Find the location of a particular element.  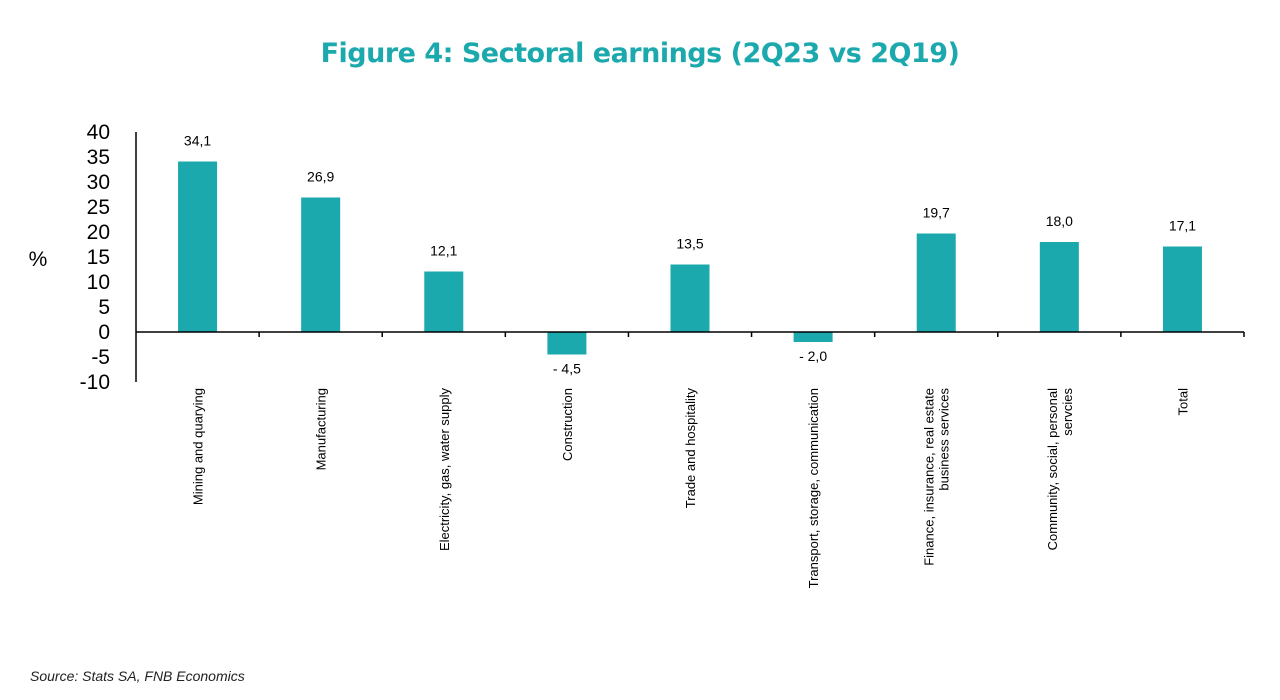

y-axis-label: % is located at coordinates (38, 259).